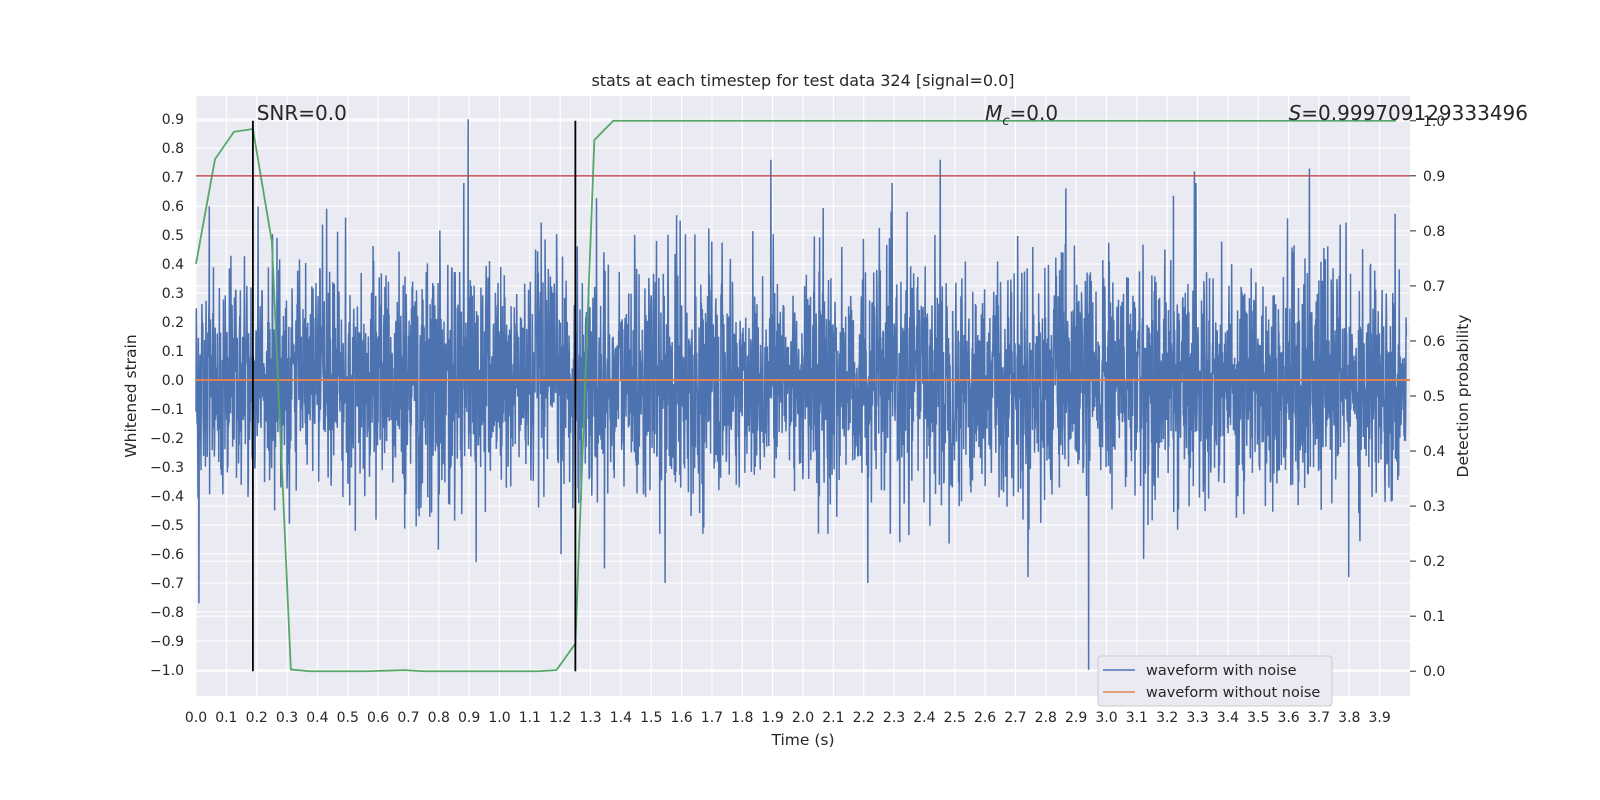  What do you see at coordinates (1434, 507) in the screenshot?
I see `y2-tick-label: 0.3` at bounding box center [1434, 507].